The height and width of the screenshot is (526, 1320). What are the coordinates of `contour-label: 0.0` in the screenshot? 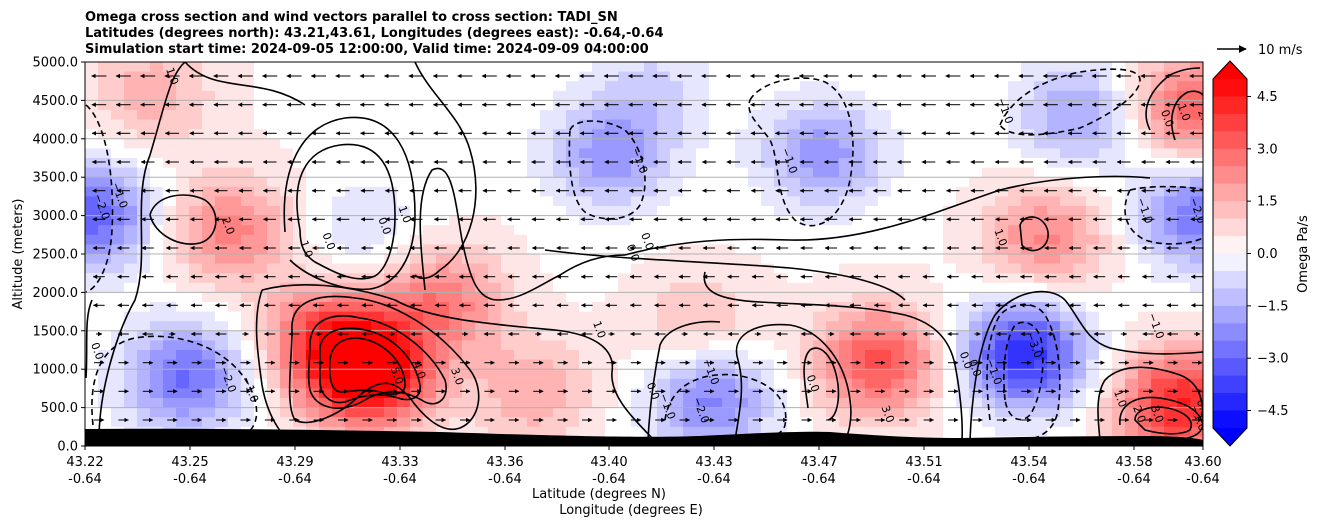 It's located at (966, 360).